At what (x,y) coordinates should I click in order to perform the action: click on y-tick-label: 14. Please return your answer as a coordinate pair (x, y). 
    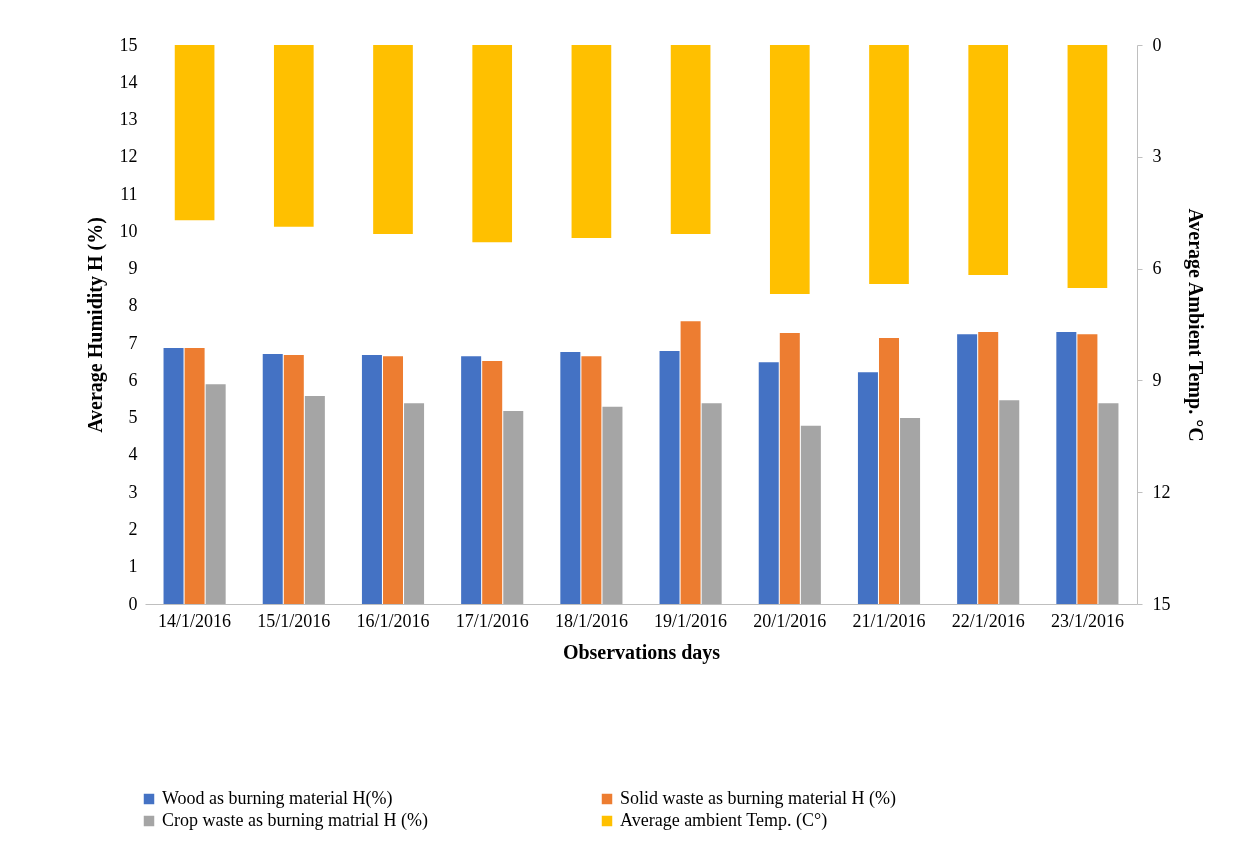
    Looking at the image, I should click on (128, 81).